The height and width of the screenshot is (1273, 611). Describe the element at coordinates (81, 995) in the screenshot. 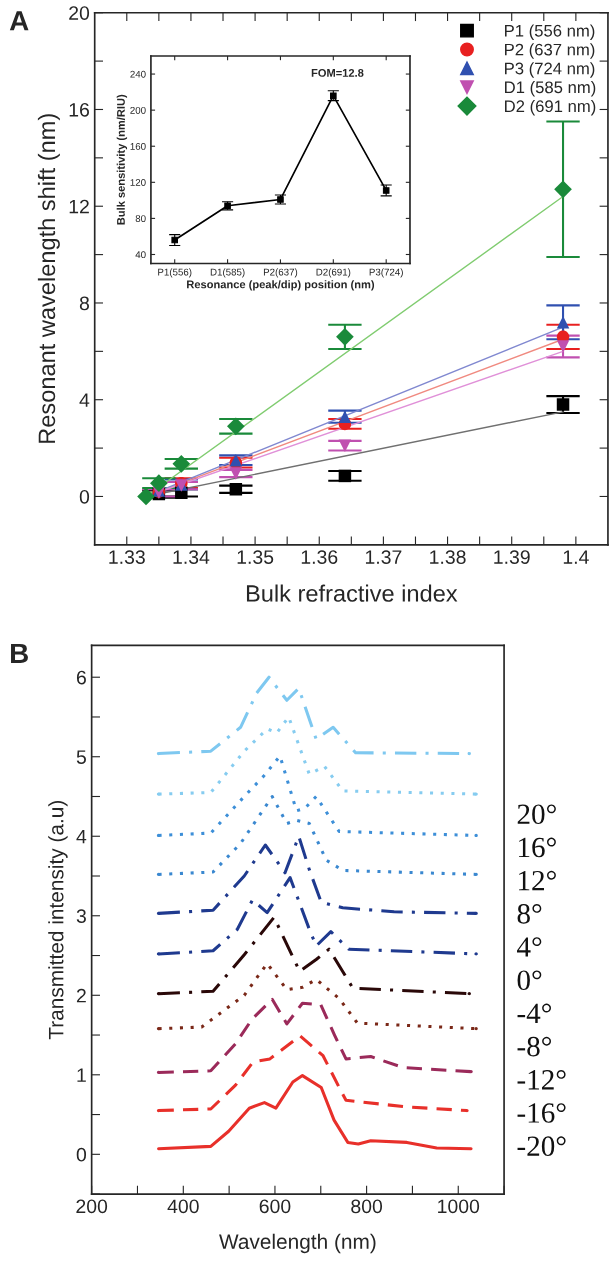

I see `y-tick-label: 2` at that location.